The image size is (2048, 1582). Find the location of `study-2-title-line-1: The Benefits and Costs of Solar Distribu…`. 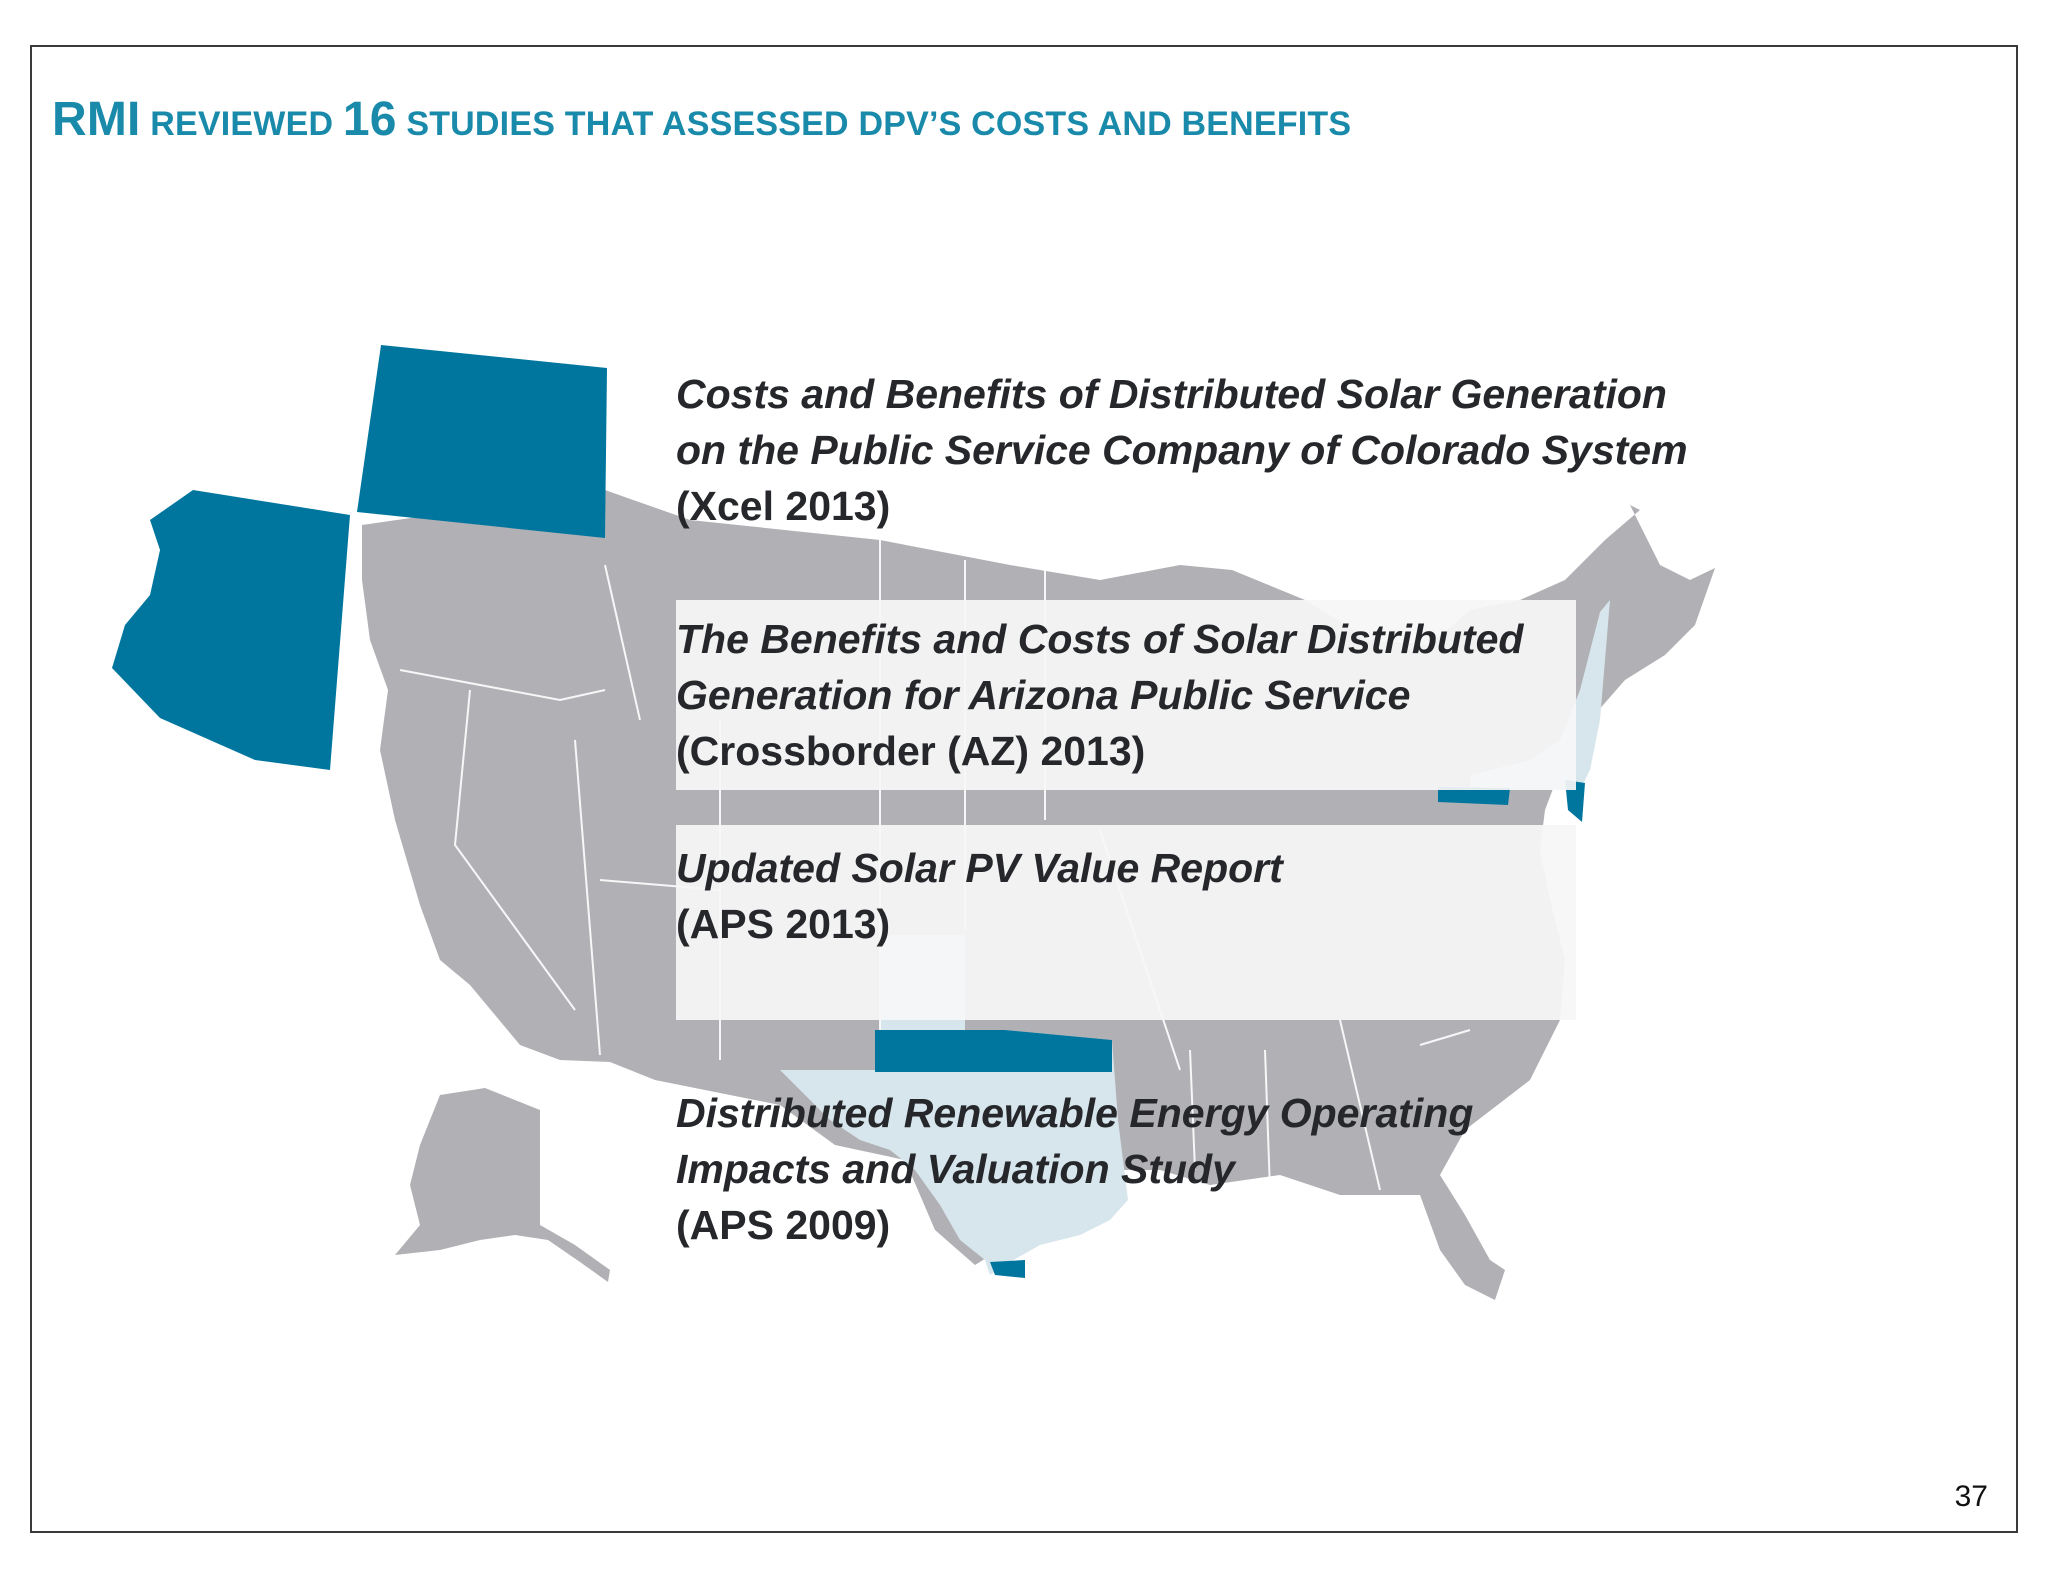

study-2-title-line-1: The Benefits and Costs of Solar Distribu… is located at coordinates (1100, 639).